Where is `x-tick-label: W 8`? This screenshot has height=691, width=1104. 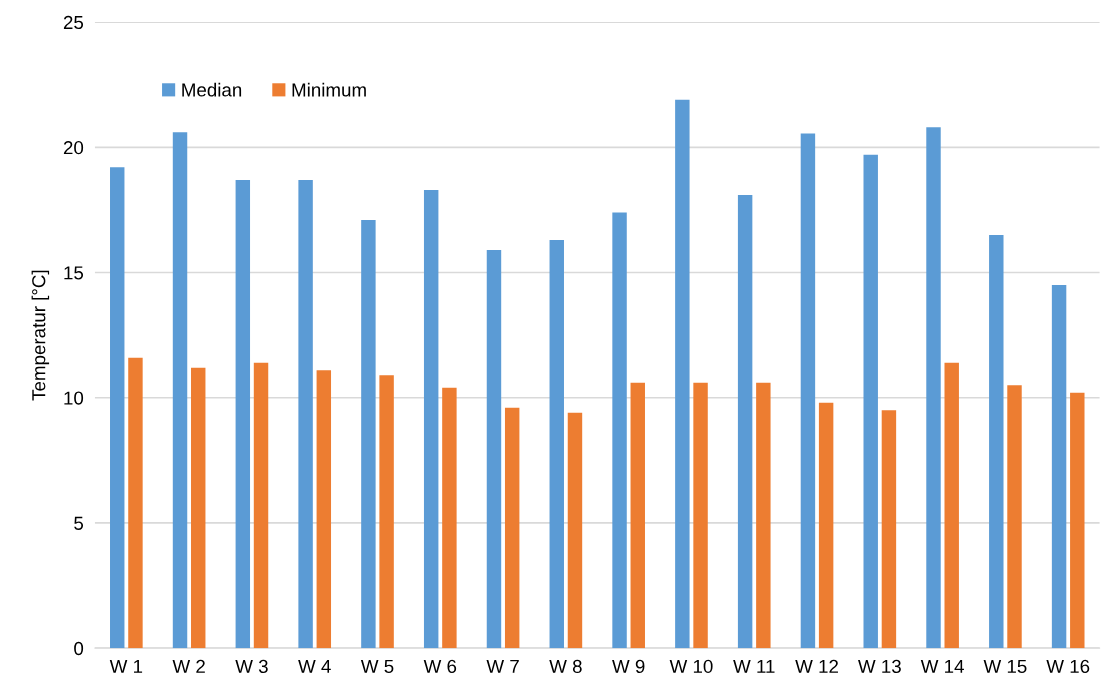
x-tick-label: W 8 is located at coordinates (565, 666).